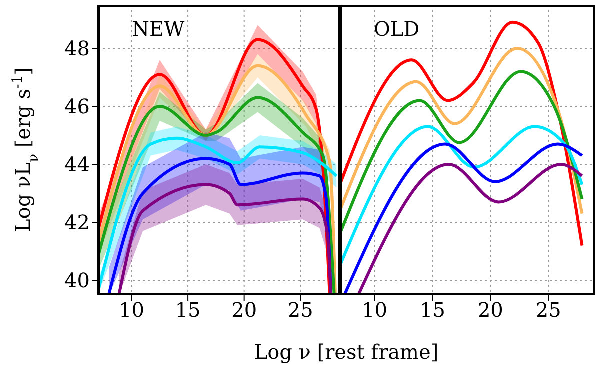  I want to click on y-tick-label: 46, so click(77, 106).